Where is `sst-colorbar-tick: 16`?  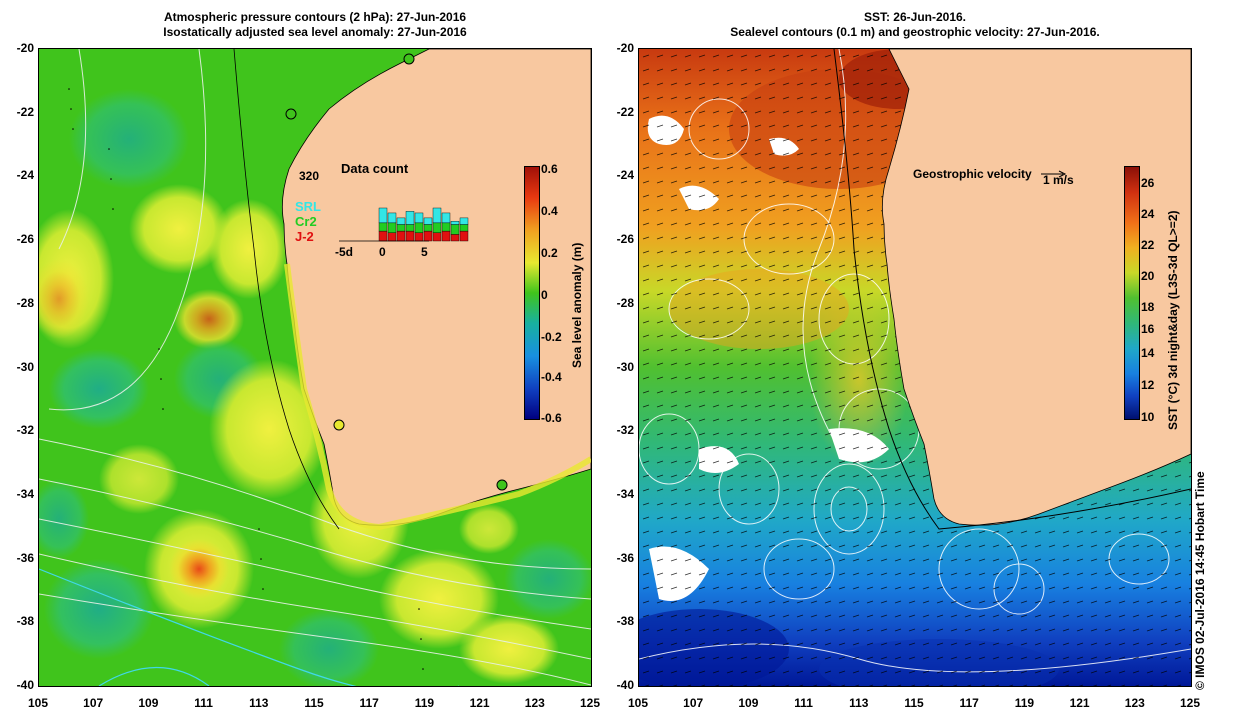
sst-colorbar-tick: 16 is located at coordinates (1148, 329).